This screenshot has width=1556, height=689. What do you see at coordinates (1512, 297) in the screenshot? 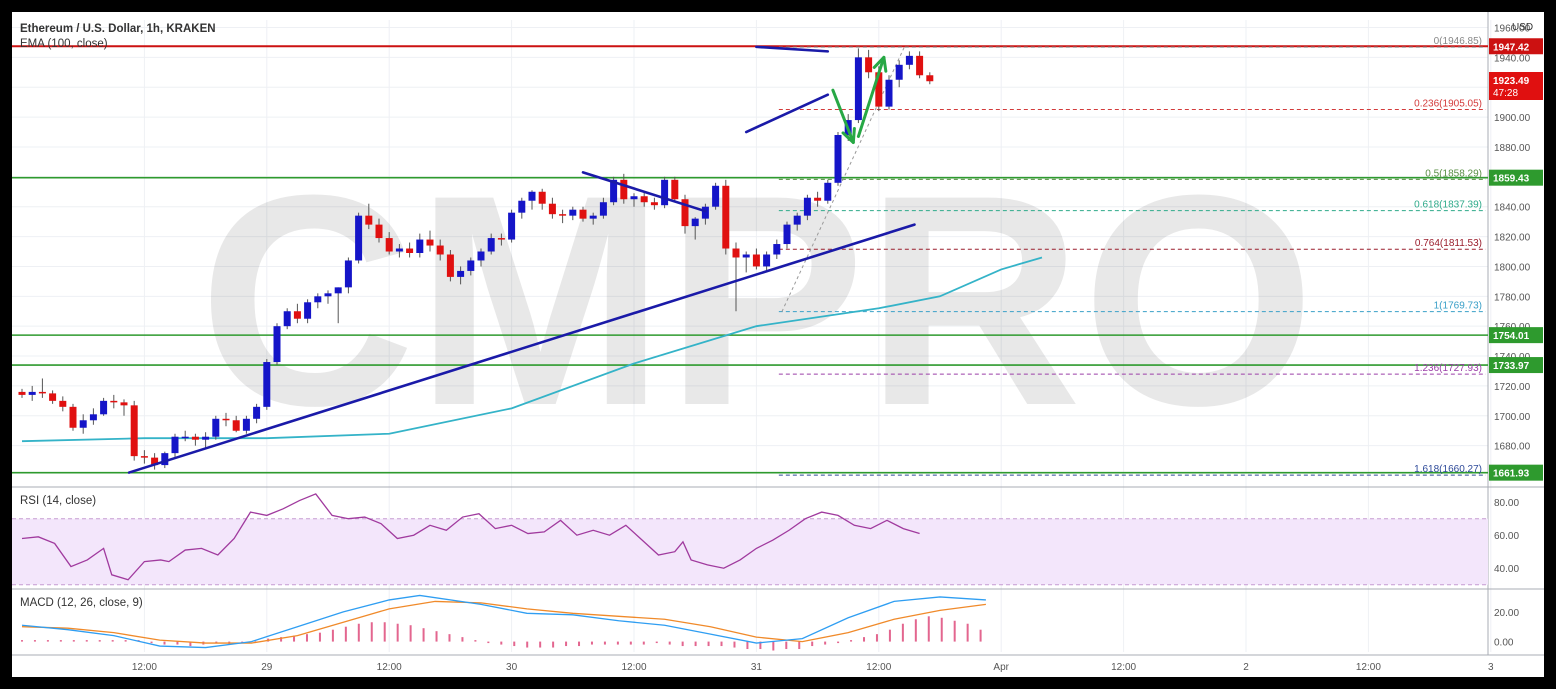
I see `price-tick-label: 1780.00` at bounding box center [1512, 297].